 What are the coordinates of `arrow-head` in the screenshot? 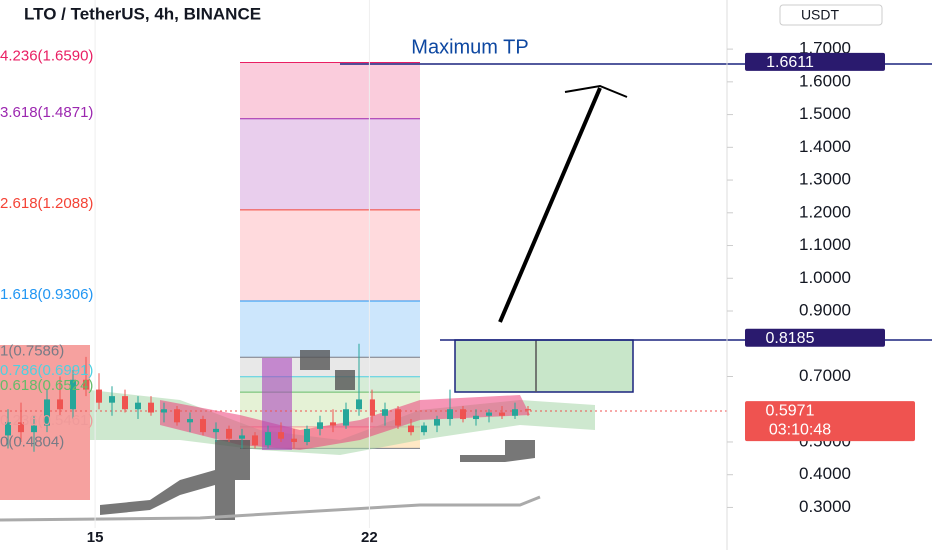 It's located at (596, 91).